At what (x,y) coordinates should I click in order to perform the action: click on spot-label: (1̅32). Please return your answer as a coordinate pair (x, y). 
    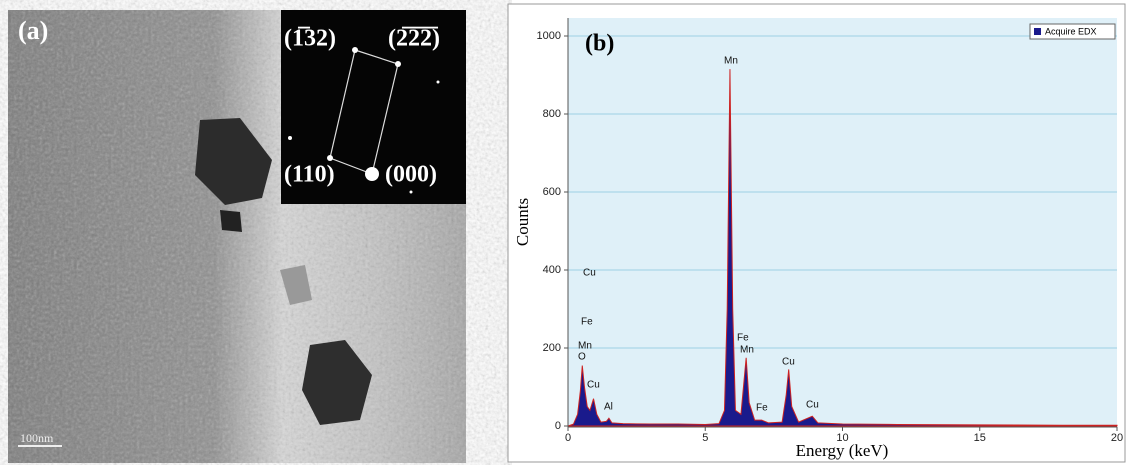
    Looking at the image, I should click on (310, 39).